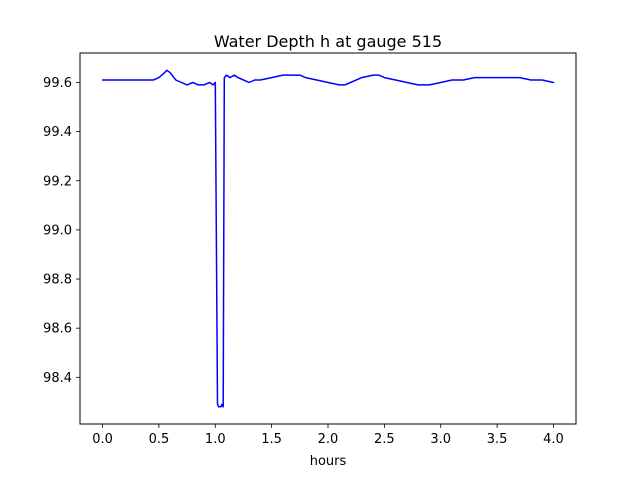  I want to click on y-tick-label: 98.4, so click(57, 378).